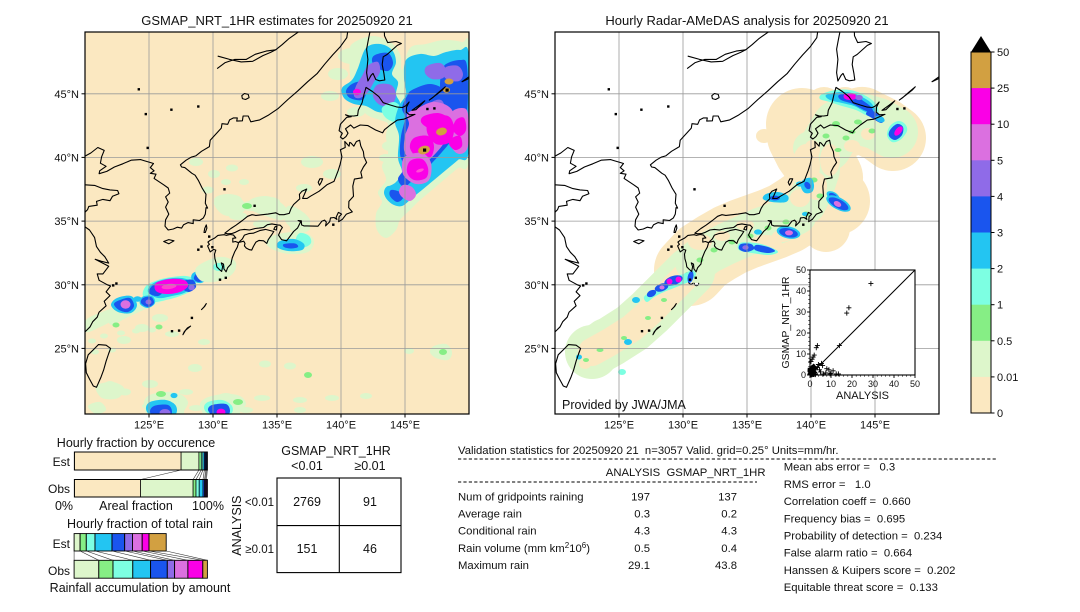 Image resolution: width=1080 pixels, height=612 pixels. I want to click on svg-text: Maximum rain, so click(493, 566).